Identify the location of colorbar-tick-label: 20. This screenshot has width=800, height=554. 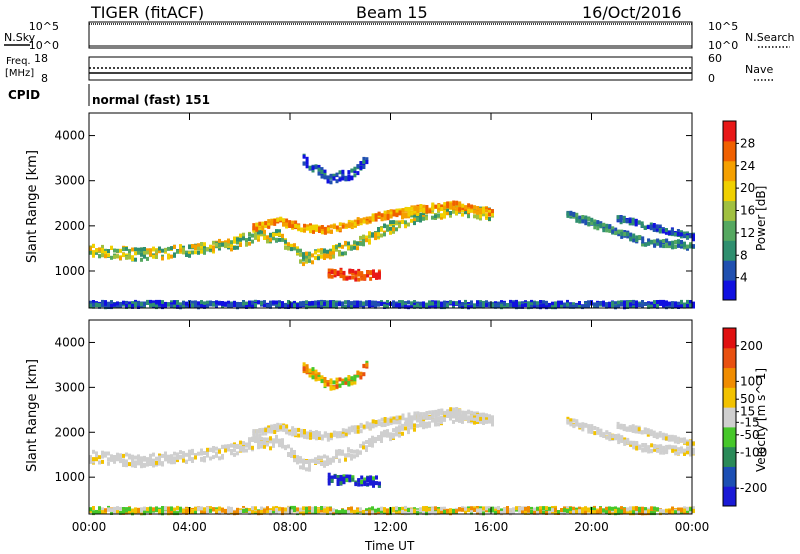
(747, 188).